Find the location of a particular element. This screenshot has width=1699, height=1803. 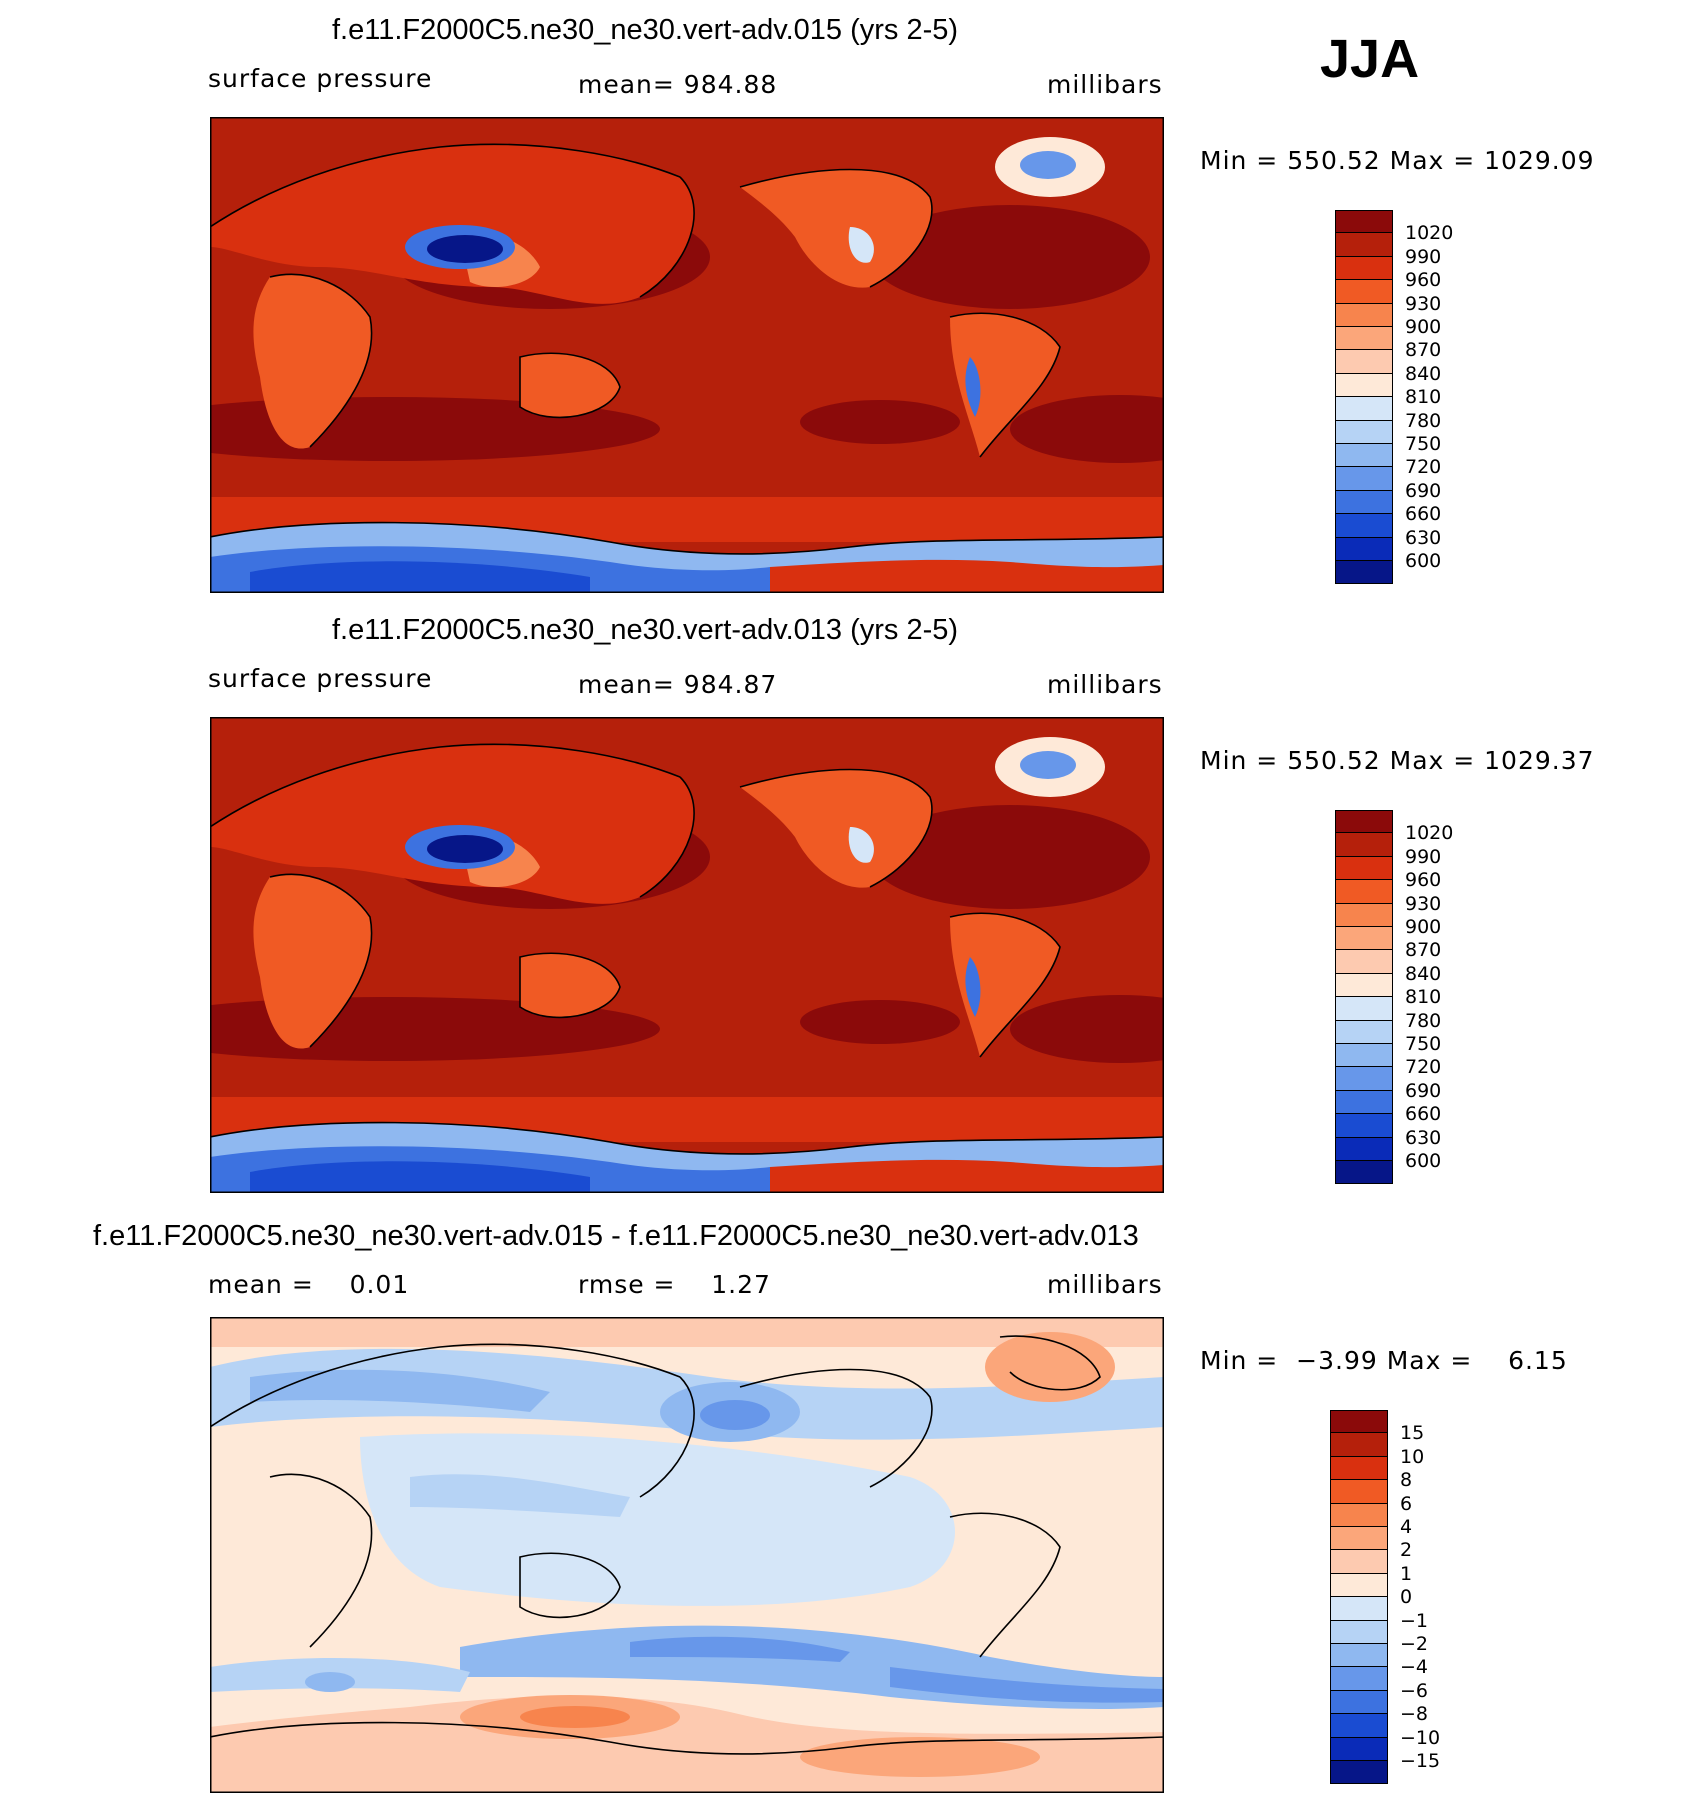

colorbar-label: −15 is located at coordinates (1420, 1761).